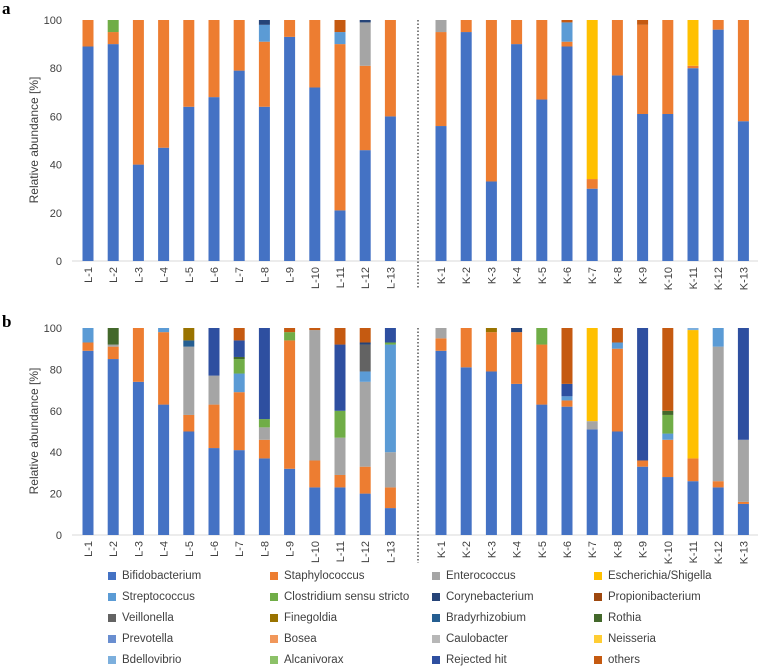 This screenshot has width=761, height=668. What do you see at coordinates (152, 660) in the screenshot?
I see `legend-label: Bdellovibrio` at bounding box center [152, 660].